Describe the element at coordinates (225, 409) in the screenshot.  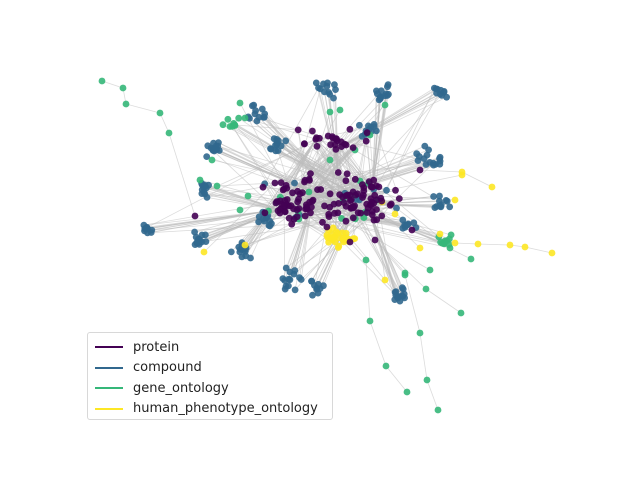
I see `legend-label-human-phenotype-ontology: human_phenotype_ontology` at that location.